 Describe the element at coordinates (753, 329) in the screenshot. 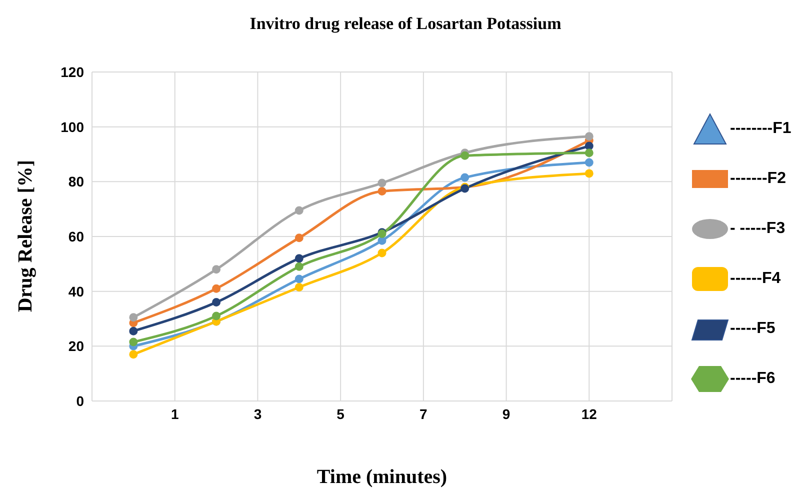

I see `legend-label: -----F5` at that location.